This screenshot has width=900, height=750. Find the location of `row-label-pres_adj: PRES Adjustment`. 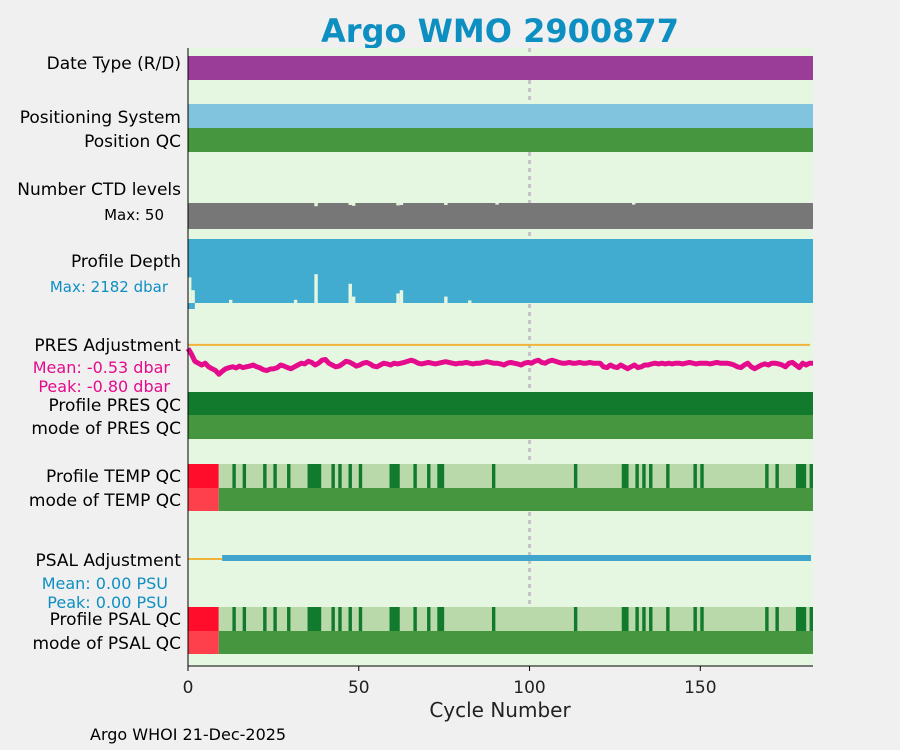

row-label-pres_adj: PRES Adjustment is located at coordinates (107, 346).